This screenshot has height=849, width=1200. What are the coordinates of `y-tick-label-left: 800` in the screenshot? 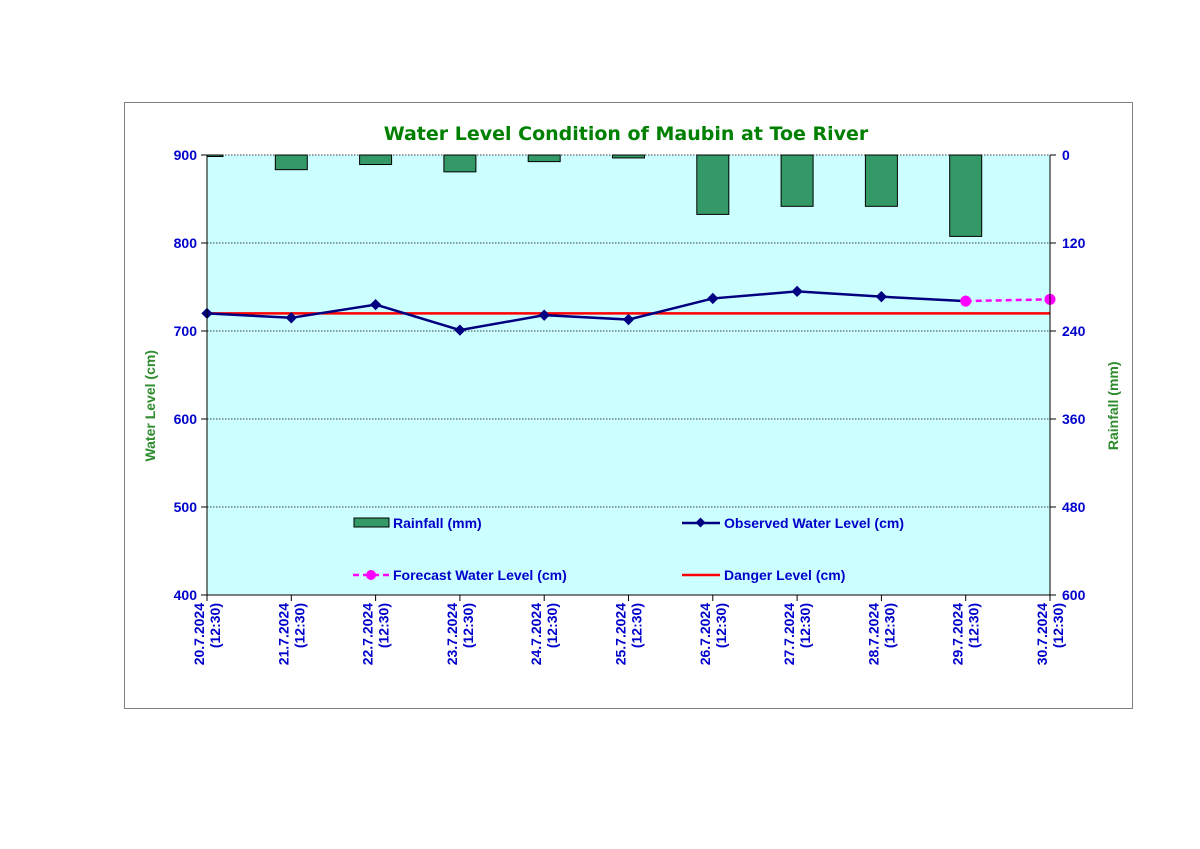 It's located at (186, 243).